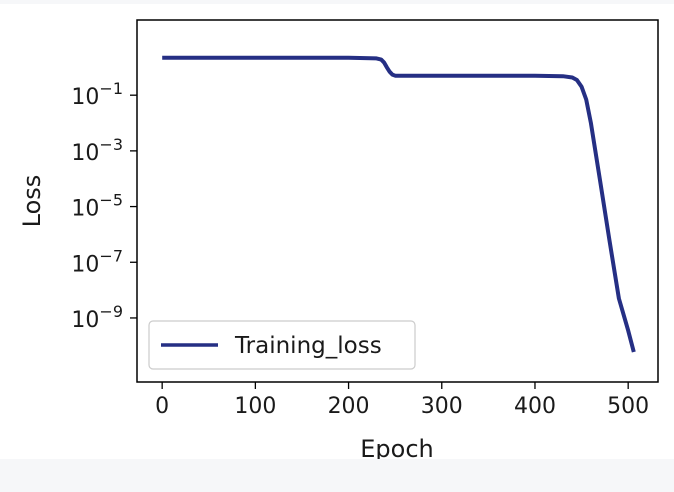 This screenshot has height=492, width=674. I want to click on y-axis: 10⁻¹ 10⁻³ 10⁻⁵ 10⁻⁷ 10⁻⁹, so click(104, 206).